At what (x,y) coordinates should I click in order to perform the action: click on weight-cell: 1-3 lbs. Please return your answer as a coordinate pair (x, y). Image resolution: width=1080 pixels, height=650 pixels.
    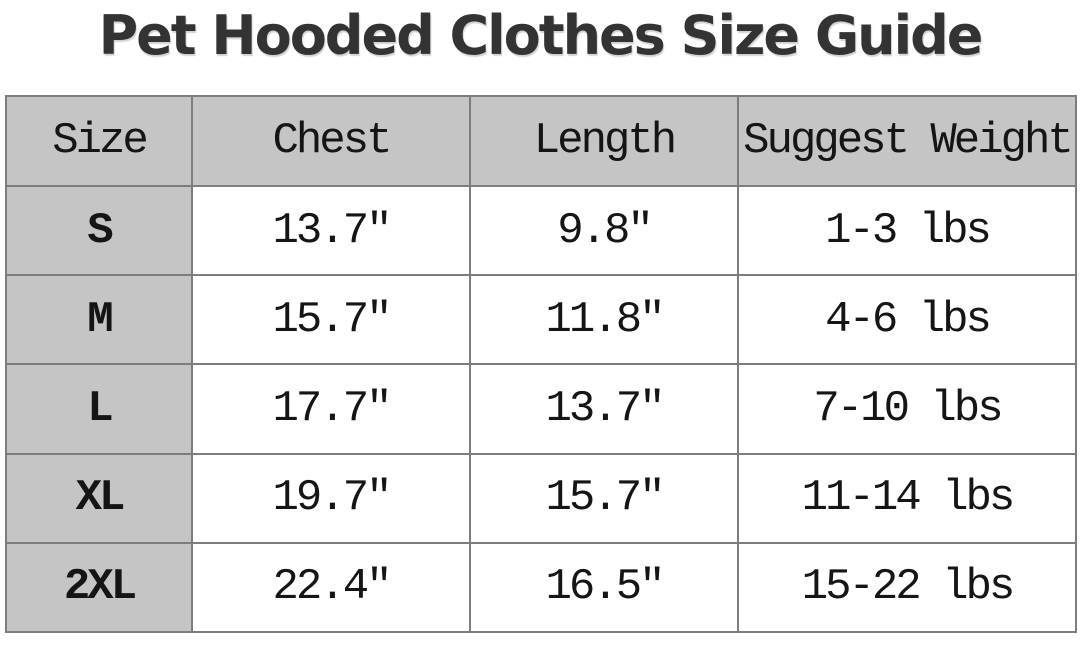
    Looking at the image, I should click on (907, 230).